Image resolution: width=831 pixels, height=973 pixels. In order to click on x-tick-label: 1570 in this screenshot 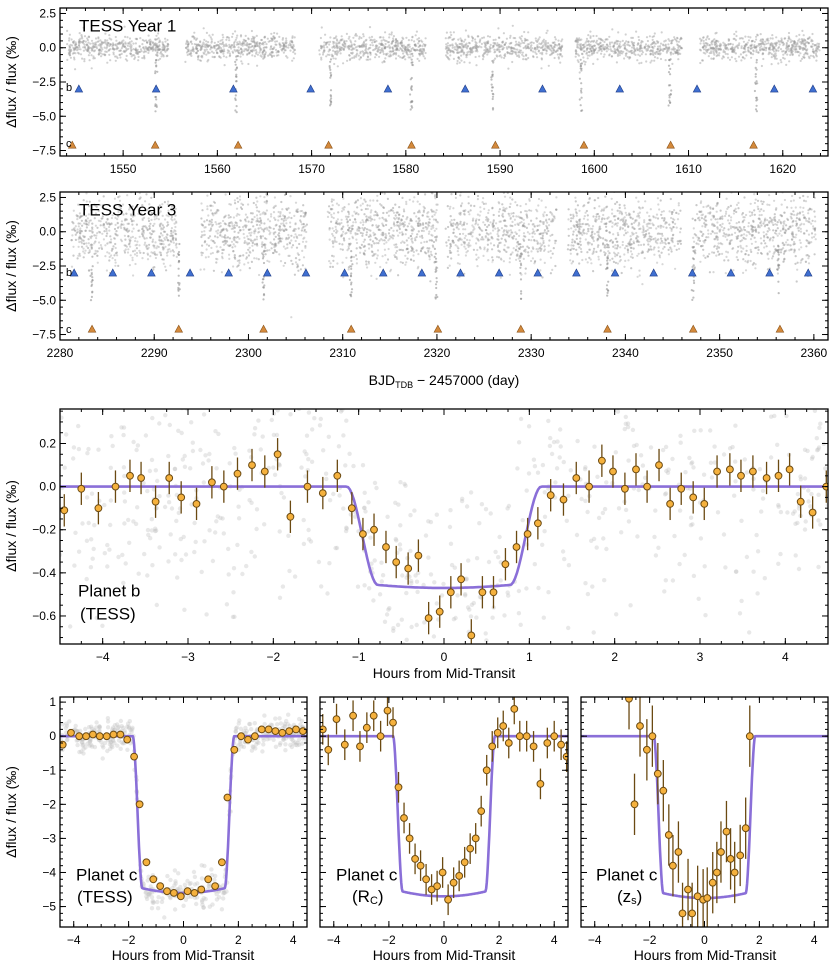, I will do `click(311, 169)`.